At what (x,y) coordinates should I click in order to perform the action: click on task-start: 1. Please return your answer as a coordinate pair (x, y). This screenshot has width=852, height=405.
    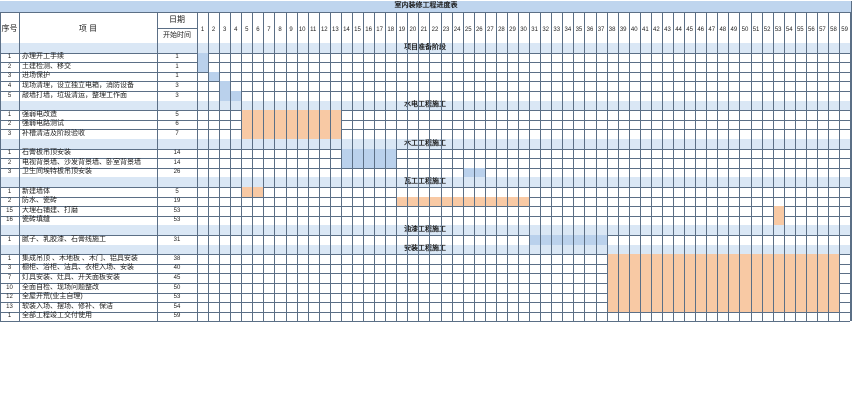
    Looking at the image, I should click on (177, 66).